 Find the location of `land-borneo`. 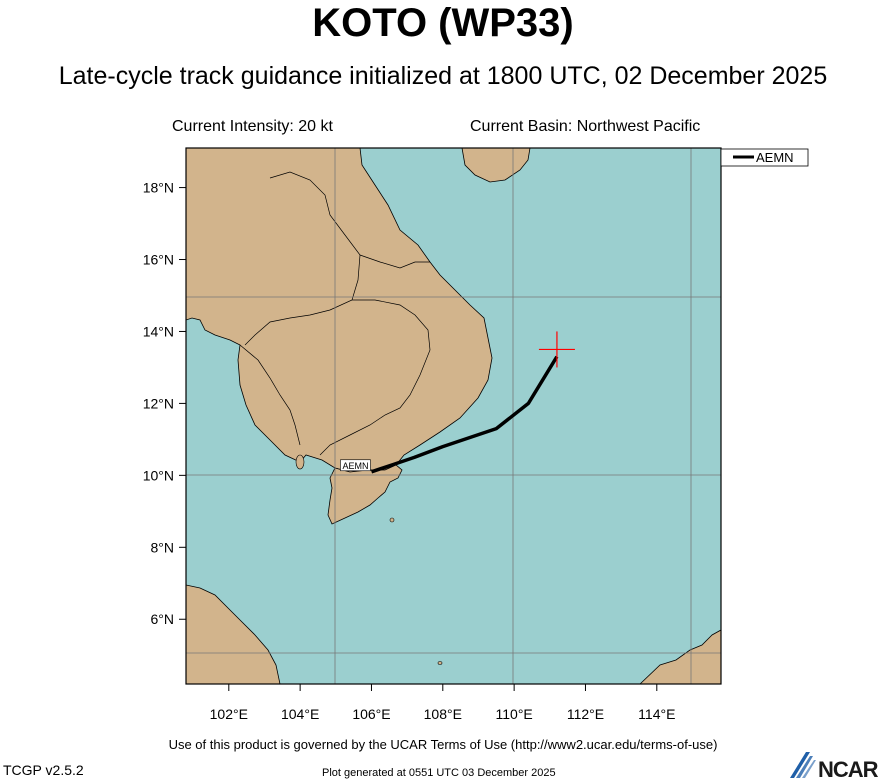

land-borneo is located at coordinates (680, 656).